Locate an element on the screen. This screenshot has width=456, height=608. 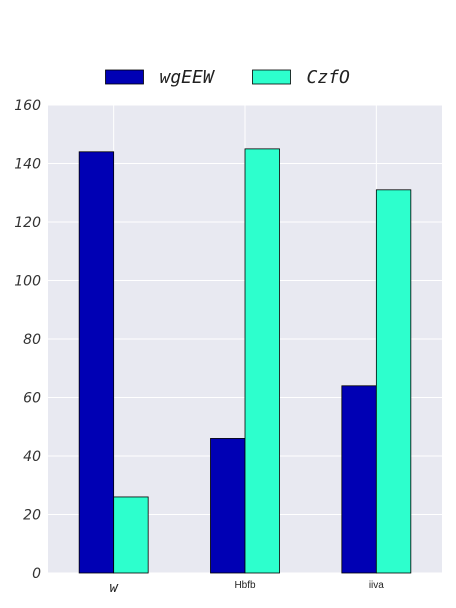
y-tick-label: 60 is located at coordinates (32, 399).